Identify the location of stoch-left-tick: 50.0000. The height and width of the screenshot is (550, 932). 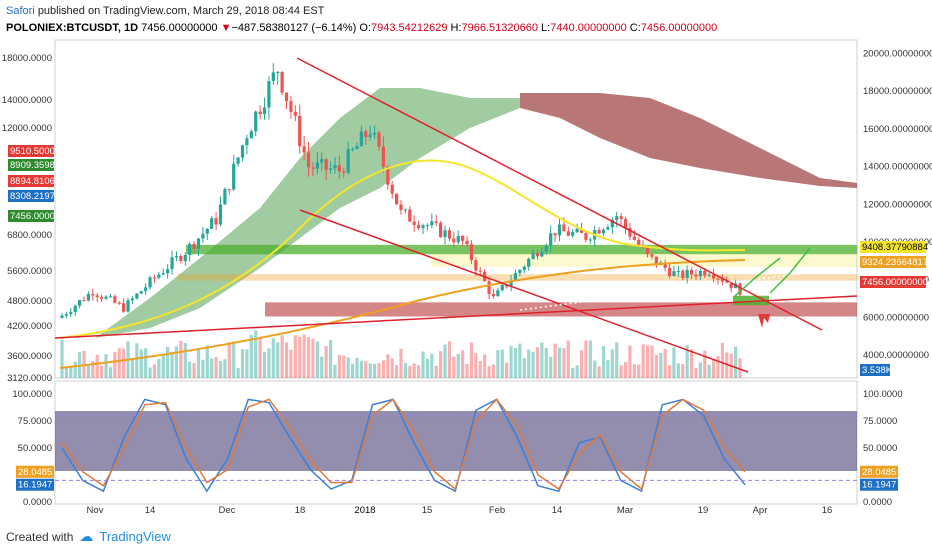
(35, 448).